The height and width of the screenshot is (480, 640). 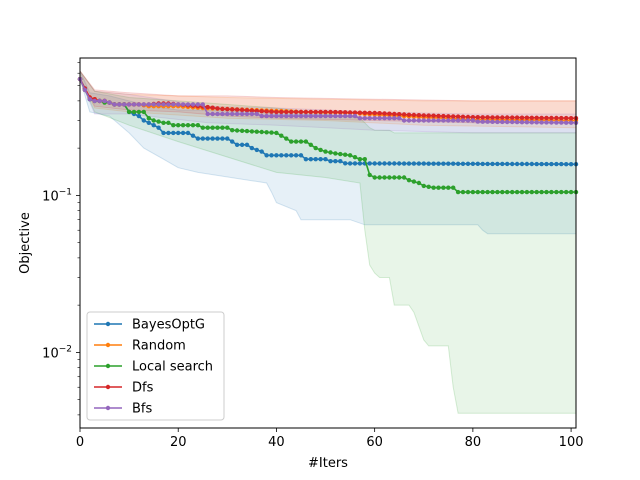 What do you see at coordinates (328, 101) in the screenshot?
I see `bfs-series` at bounding box center [328, 101].